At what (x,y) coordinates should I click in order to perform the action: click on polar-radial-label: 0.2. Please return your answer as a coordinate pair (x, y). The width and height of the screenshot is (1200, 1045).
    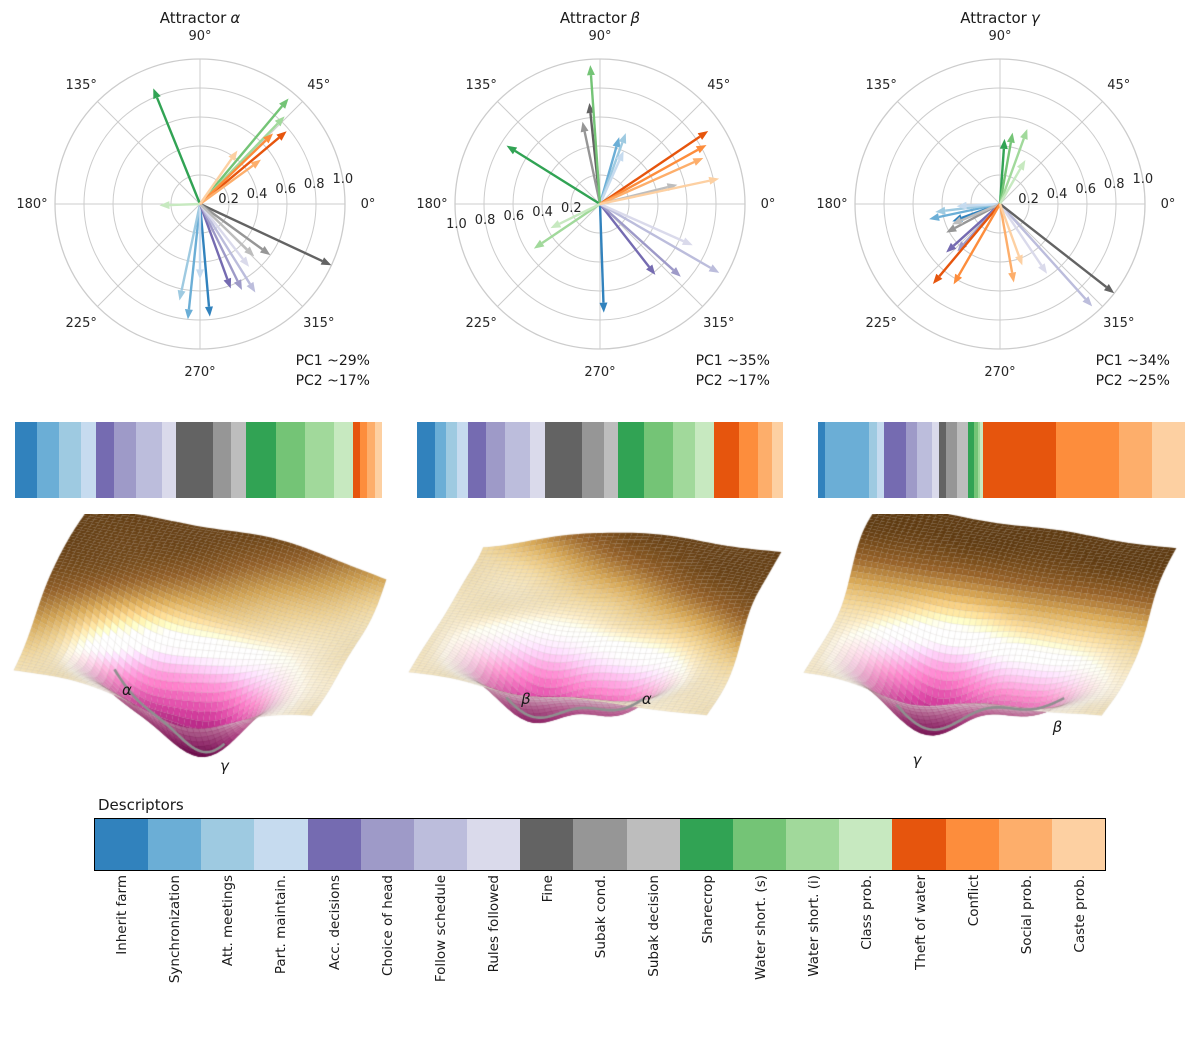
    Looking at the image, I should click on (228, 199).